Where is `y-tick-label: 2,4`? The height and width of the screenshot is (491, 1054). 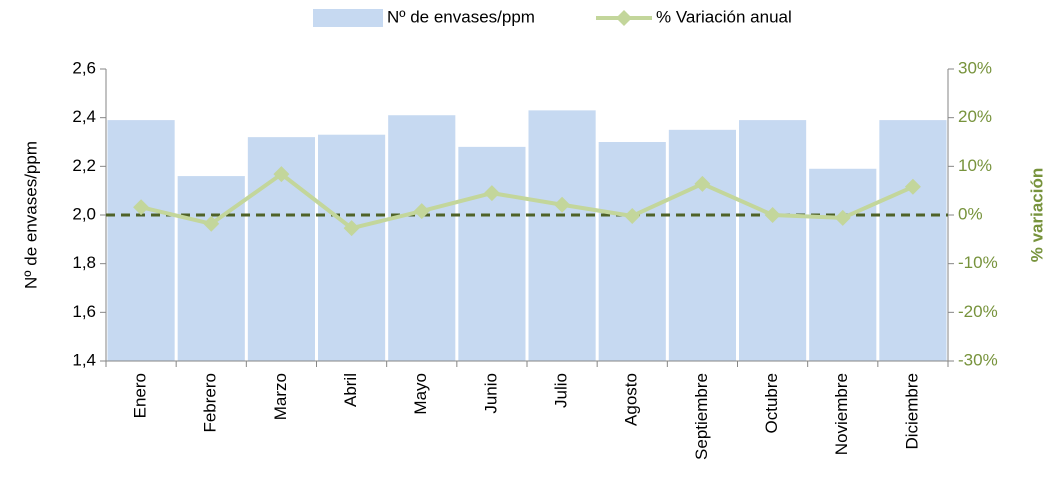
y-tick-label: 2,4 is located at coordinates (84, 116).